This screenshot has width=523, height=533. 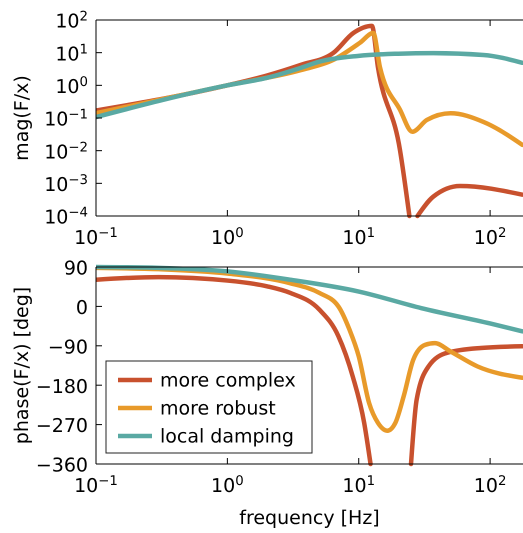 What do you see at coordinates (218, 409) in the screenshot?
I see `legend-label: more robust` at bounding box center [218, 409].